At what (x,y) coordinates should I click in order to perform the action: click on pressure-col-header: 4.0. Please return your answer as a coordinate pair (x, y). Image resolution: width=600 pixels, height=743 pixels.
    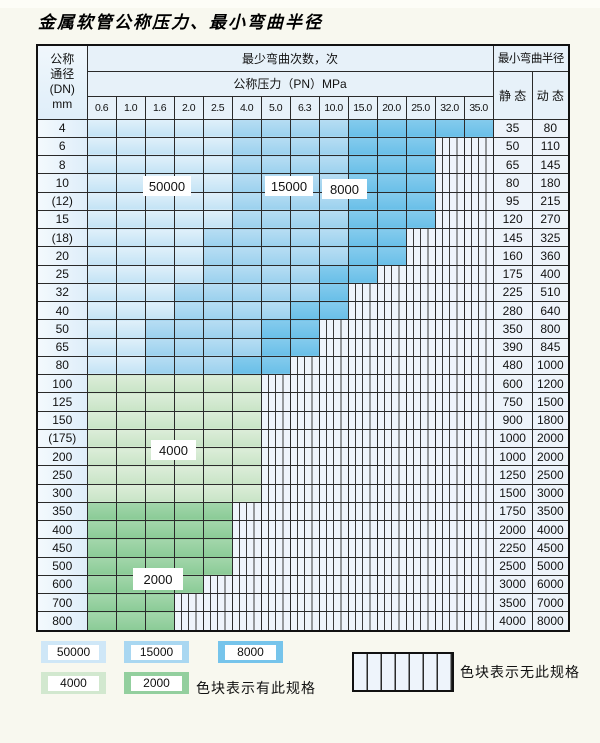
    Looking at the image, I should click on (246, 107).